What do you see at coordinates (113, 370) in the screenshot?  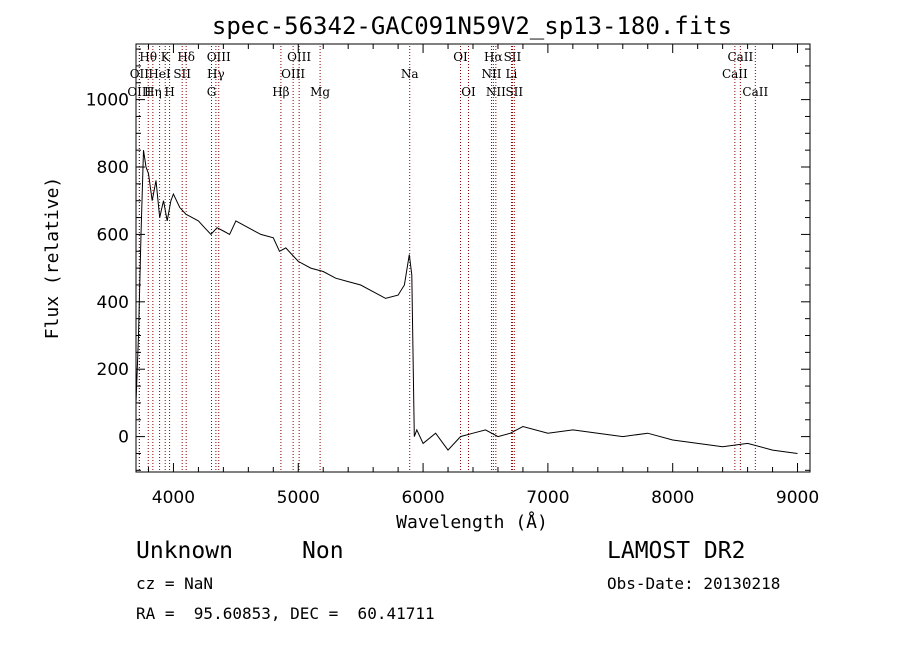 I see `y-tick-label: 200` at bounding box center [113, 370].